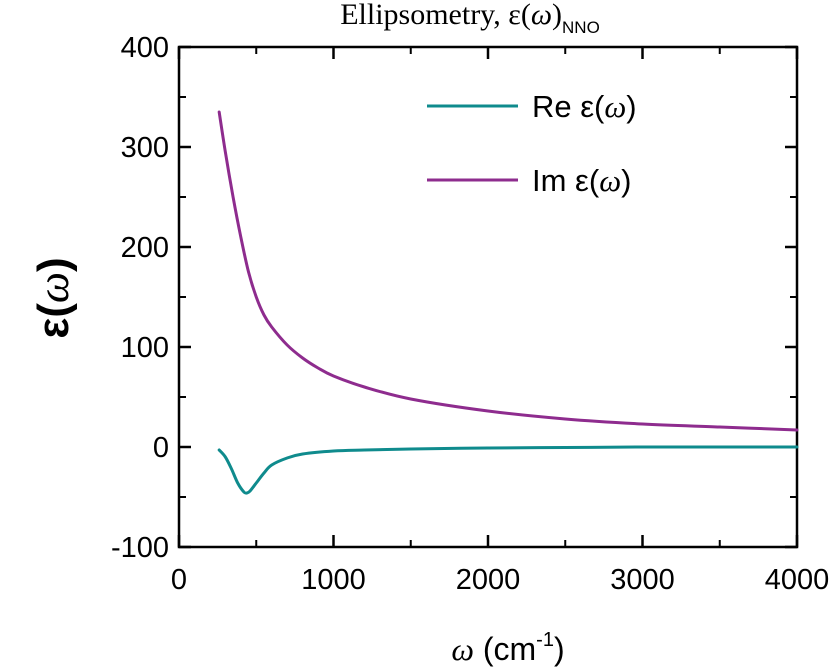 The width and height of the screenshot is (839, 671). Describe the element at coordinates (140, 298) in the screenshot. I see `y-axis-tick-labels: -100 0 100 200 300 400` at that location.